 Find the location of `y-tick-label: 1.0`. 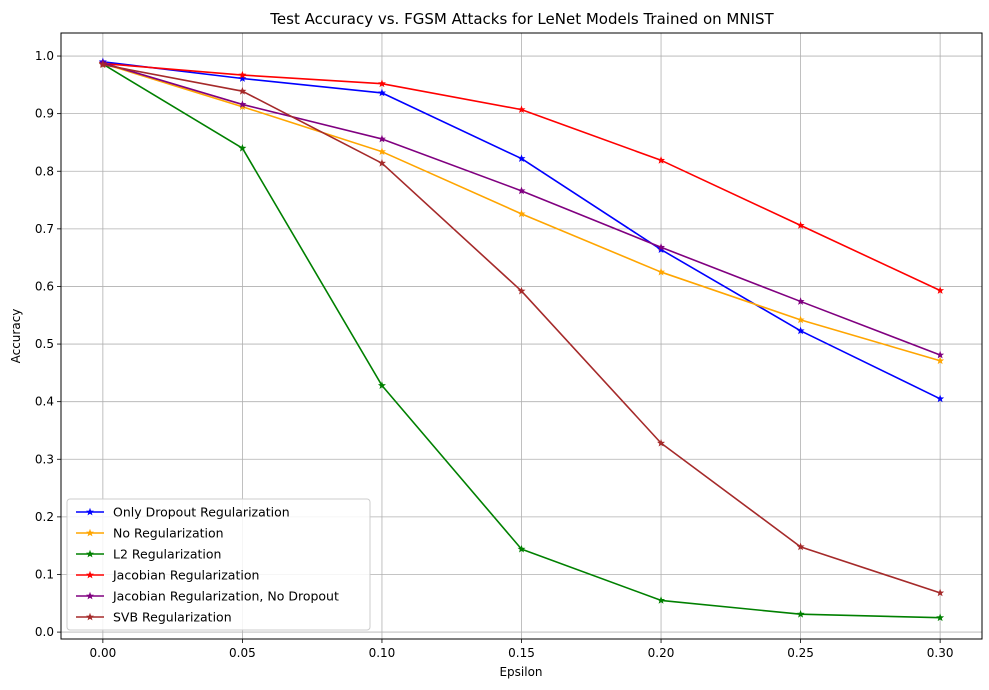

y-tick-label: 1.0 is located at coordinates (44, 56).